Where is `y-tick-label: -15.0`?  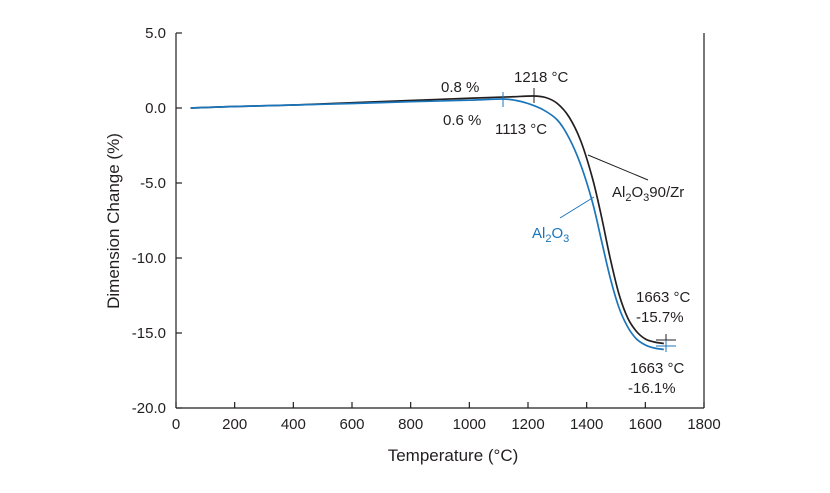 y-tick-label: -15.0 is located at coordinates (149, 333).